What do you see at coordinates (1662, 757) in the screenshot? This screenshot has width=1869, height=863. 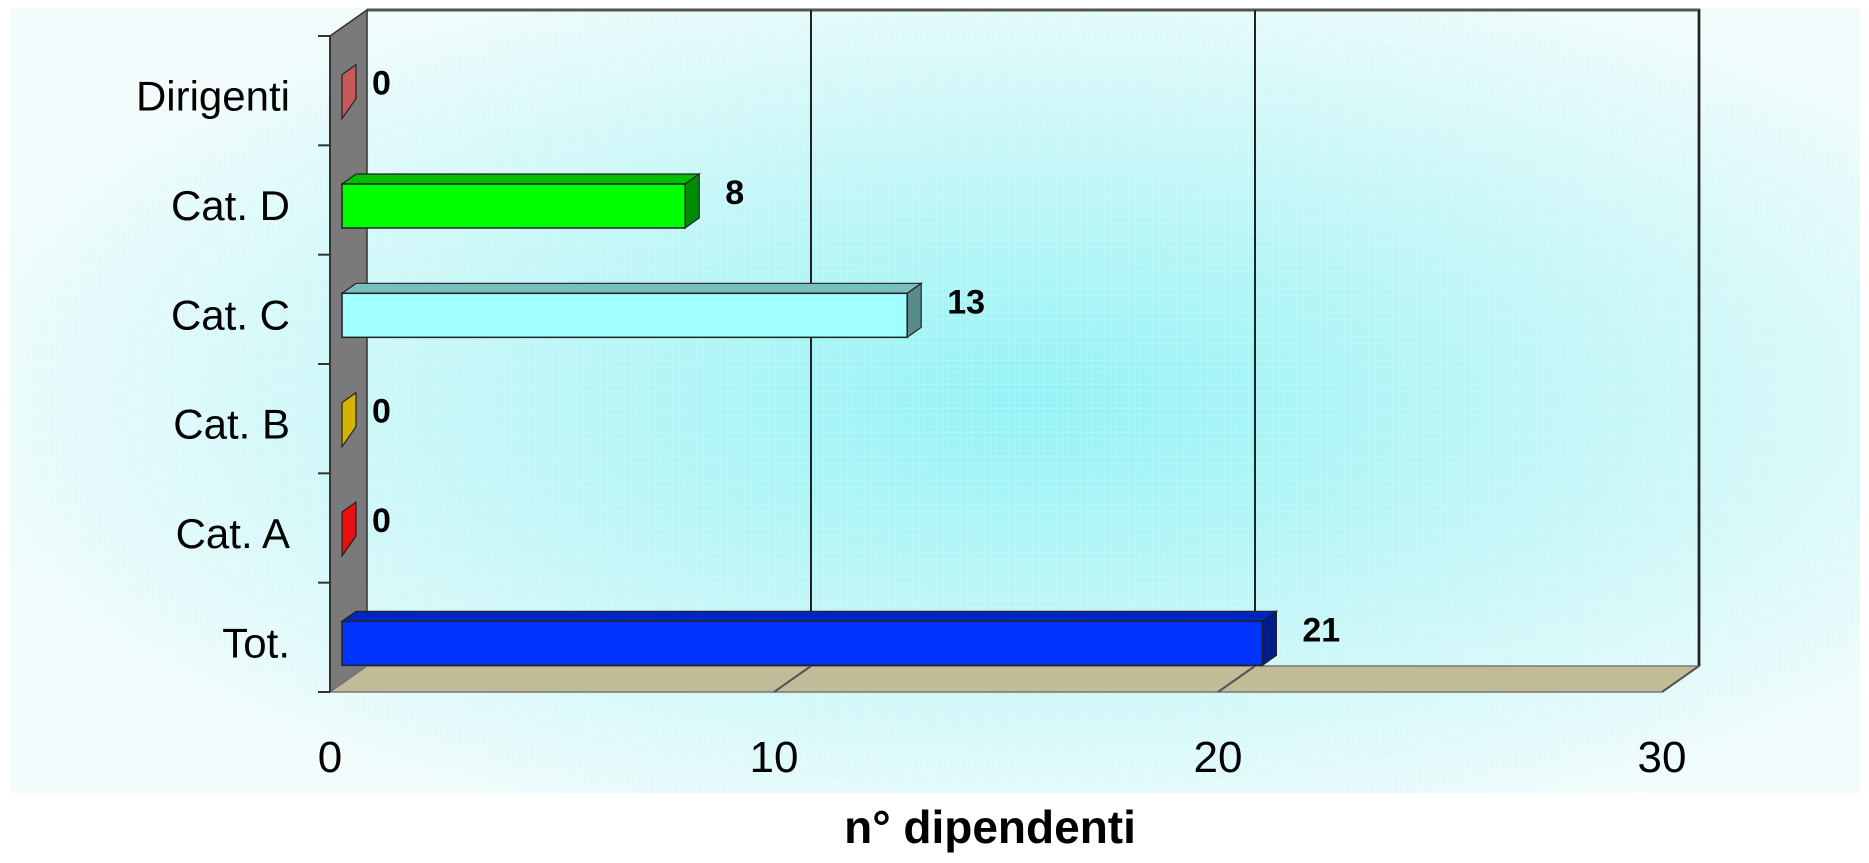 I see `x-tick-label: 30` at bounding box center [1662, 757].